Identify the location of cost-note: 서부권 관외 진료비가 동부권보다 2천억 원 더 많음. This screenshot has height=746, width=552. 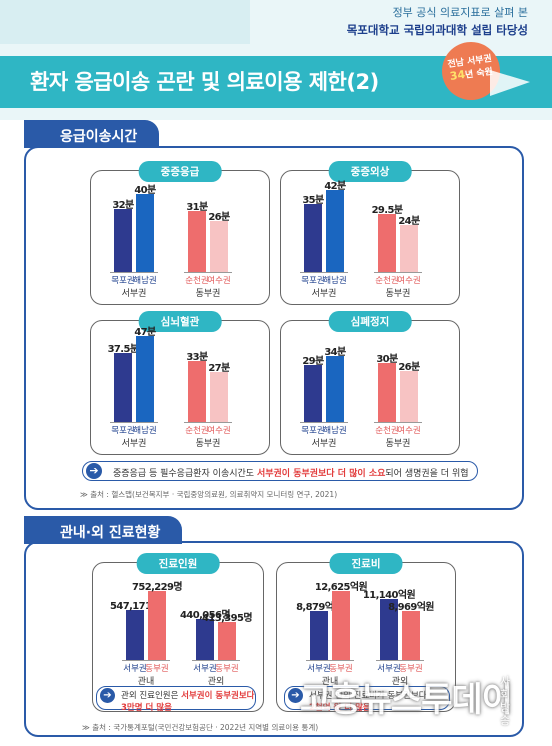
(367, 699).